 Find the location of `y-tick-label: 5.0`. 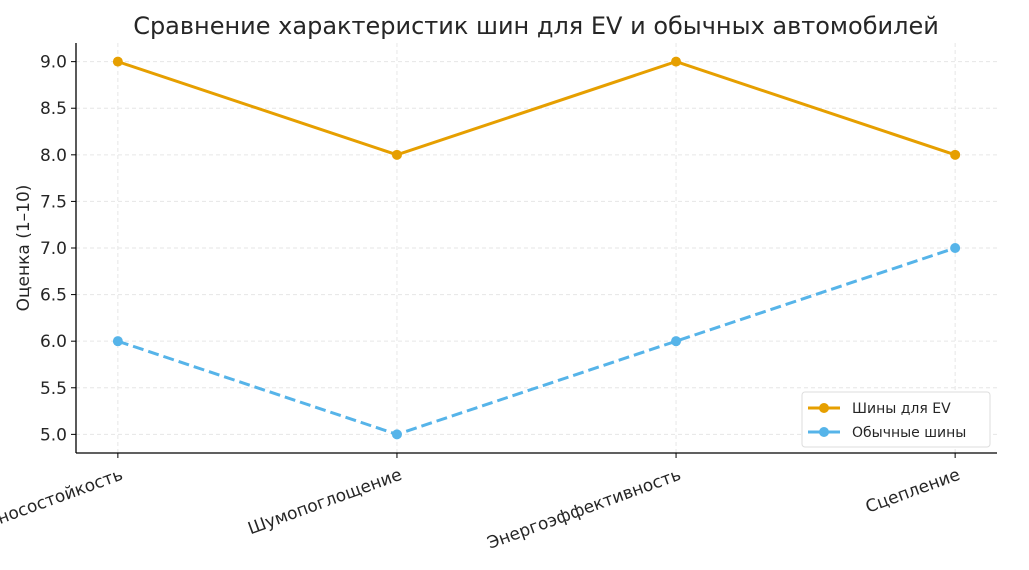

y-tick-label: 5.0 is located at coordinates (53, 435).